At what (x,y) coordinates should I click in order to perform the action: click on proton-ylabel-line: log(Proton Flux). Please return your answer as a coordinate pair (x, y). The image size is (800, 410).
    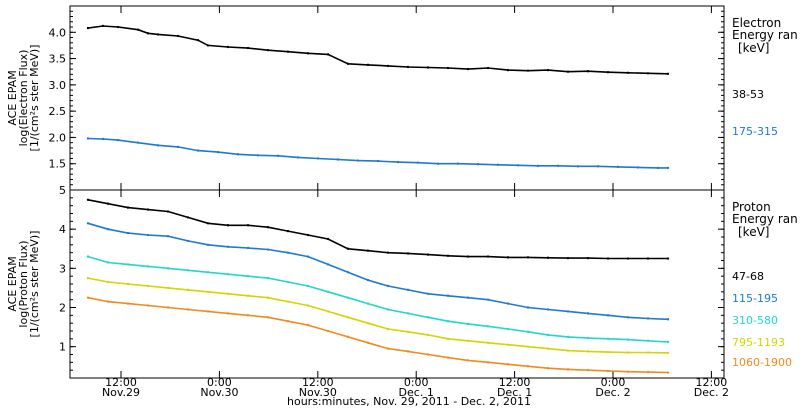
    Looking at the image, I should click on (23, 283).